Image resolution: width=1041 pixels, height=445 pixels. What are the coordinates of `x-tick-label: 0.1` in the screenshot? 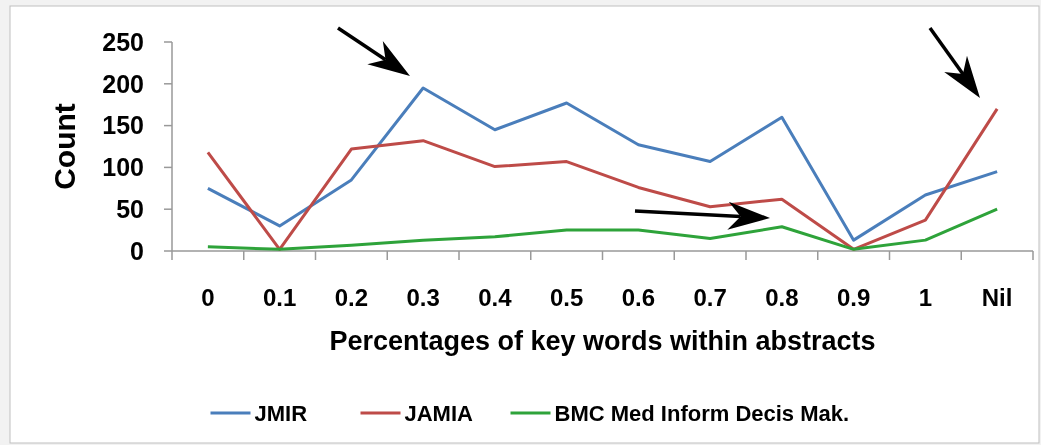 It's located at (279, 297).